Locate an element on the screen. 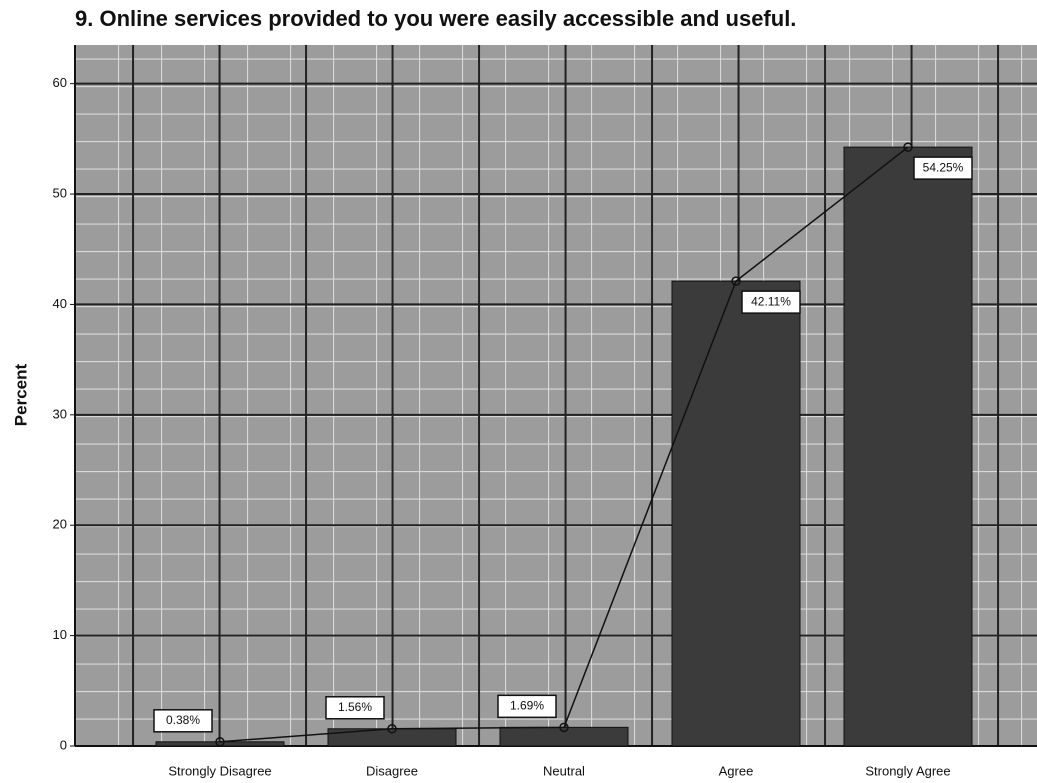 This screenshot has height=783, width=1037. data-label: 0.38% is located at coordinates (183, 720).